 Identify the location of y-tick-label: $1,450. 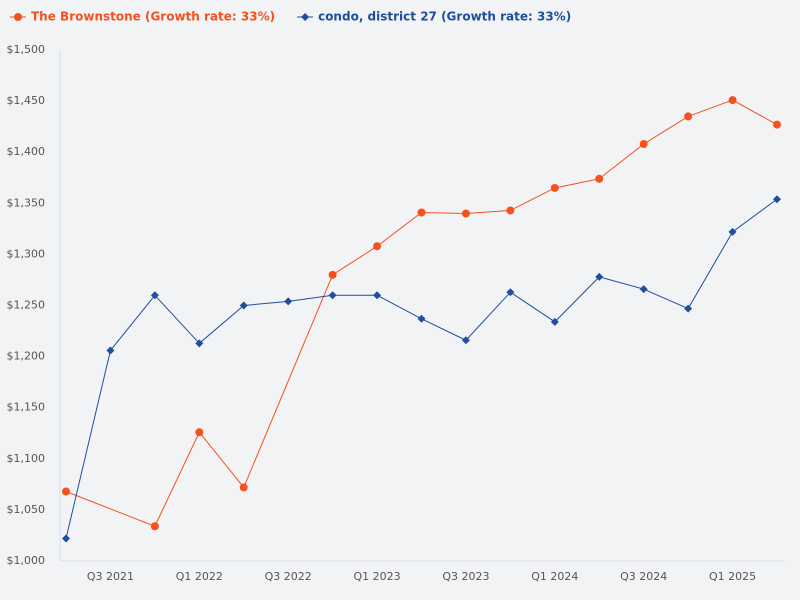
(26, 100).